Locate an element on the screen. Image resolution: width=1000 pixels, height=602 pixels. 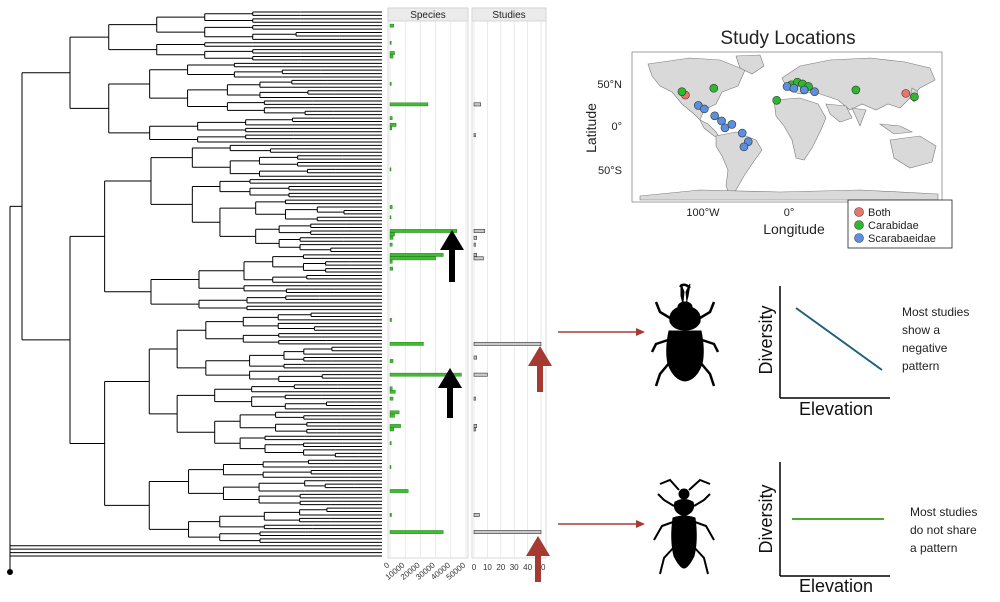
top-note-line-2: show a is located at coordinates (921, 330).